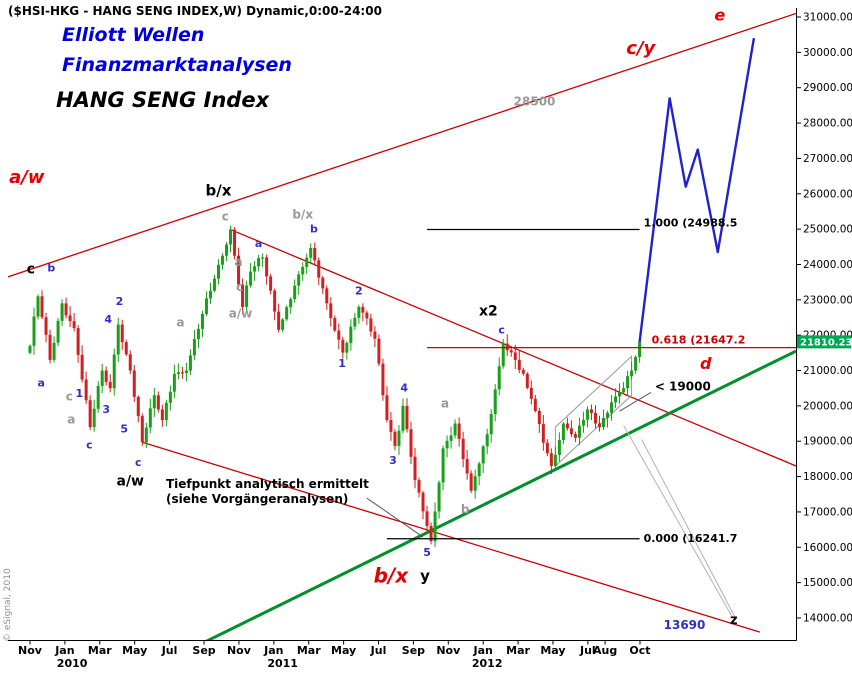 This screenshot has width=852, height=676. Describe the element at coordinates (639, 650) in the screenshot. I see `x-axis-month-label: Oct` at that location.